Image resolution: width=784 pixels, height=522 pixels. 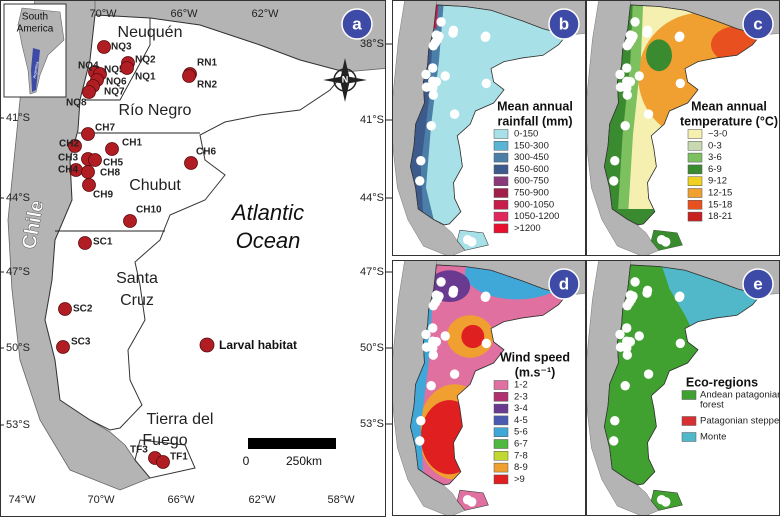 I want to click on inset-label: America, so click(x=35, y=29).